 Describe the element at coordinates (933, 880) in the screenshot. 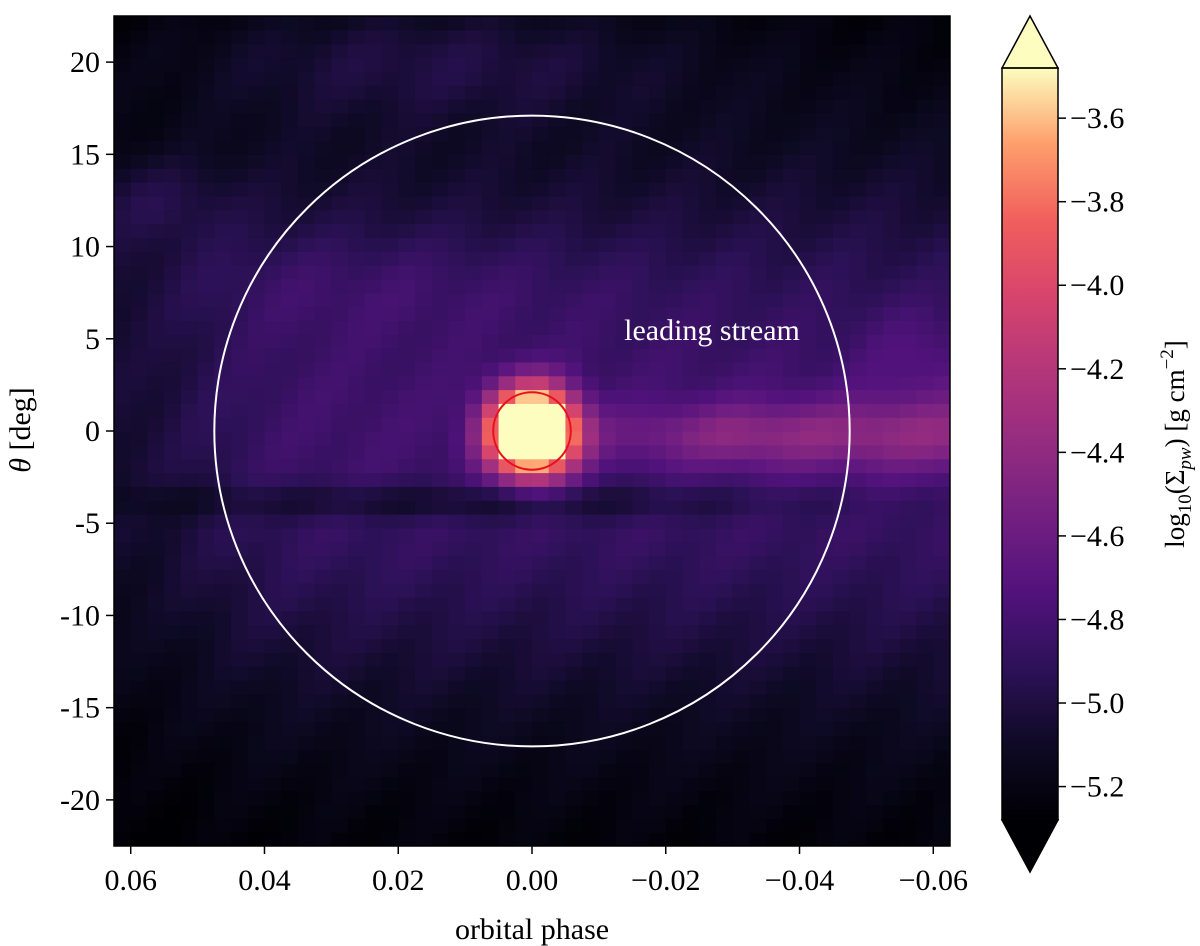

I see `x-tick-label: −0.06` at that location.